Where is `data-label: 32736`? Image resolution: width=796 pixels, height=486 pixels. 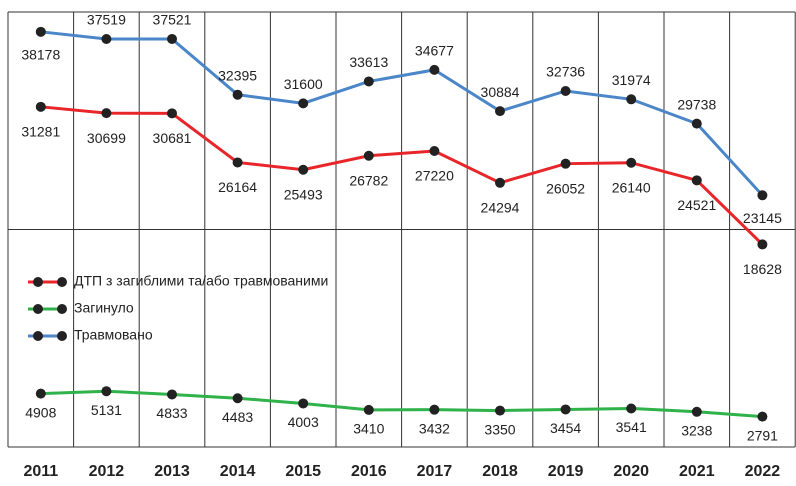 data-label: 32736 is located at coordinates (565, 72).